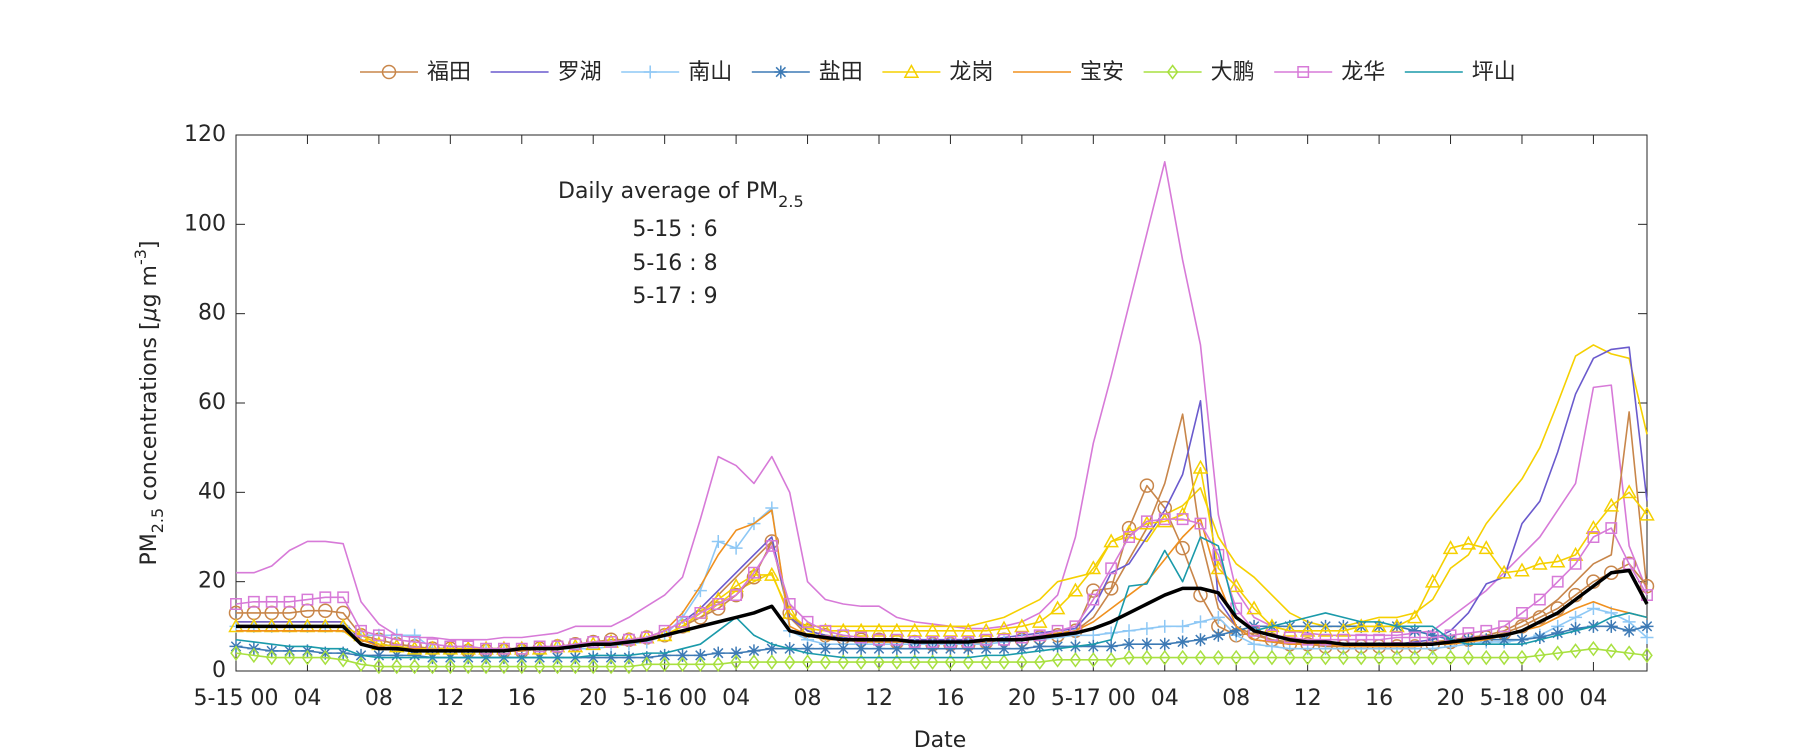 This screenshot has height=750, width=1800. I want to click on x-tick-label: 5-17 00, so click(1093, 698).